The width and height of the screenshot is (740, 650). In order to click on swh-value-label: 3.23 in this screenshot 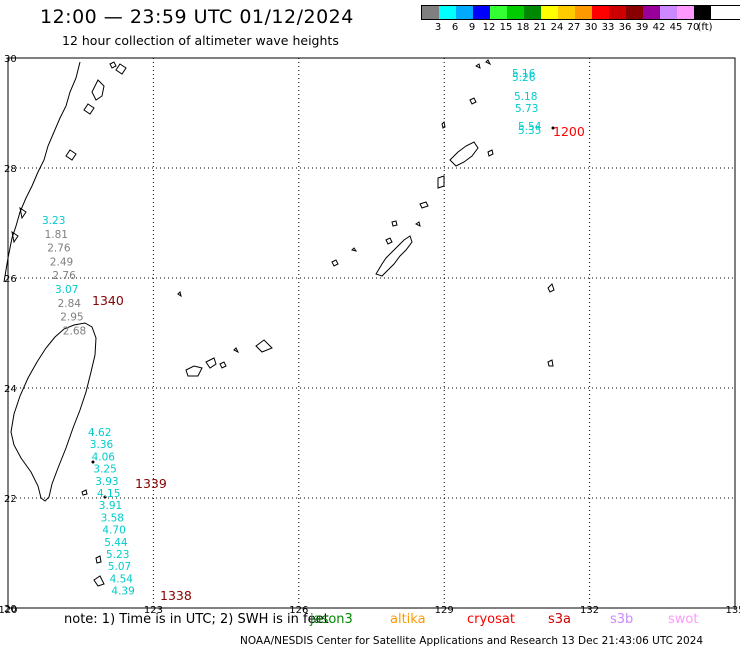, I will do `click(53, 221)`.